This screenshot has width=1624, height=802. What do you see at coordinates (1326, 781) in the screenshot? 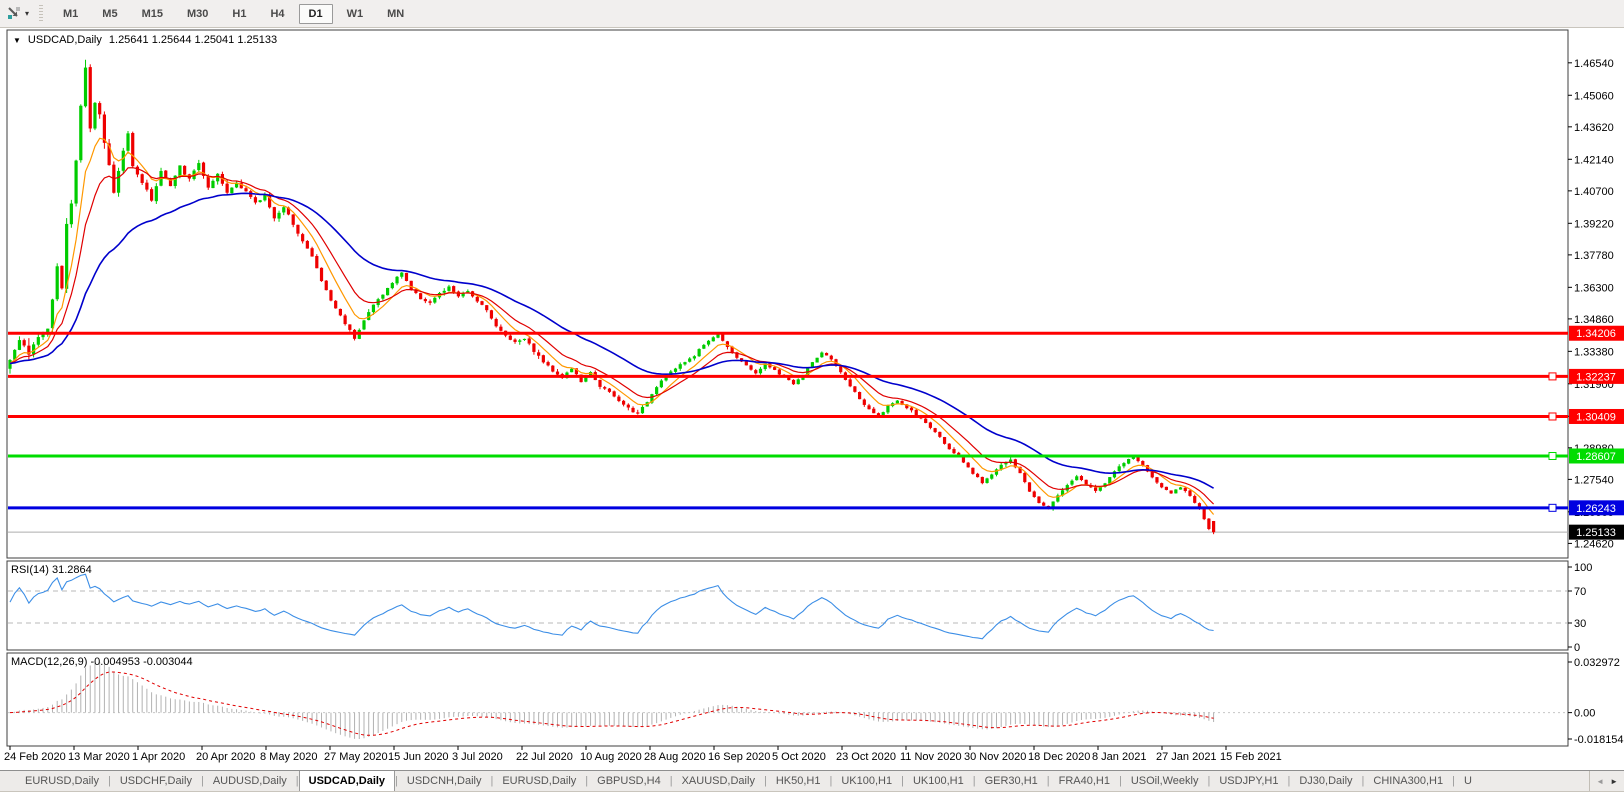
I see `chart-tab-dj30-15: DJ30,Daily` at bounding box center [1326, 781].